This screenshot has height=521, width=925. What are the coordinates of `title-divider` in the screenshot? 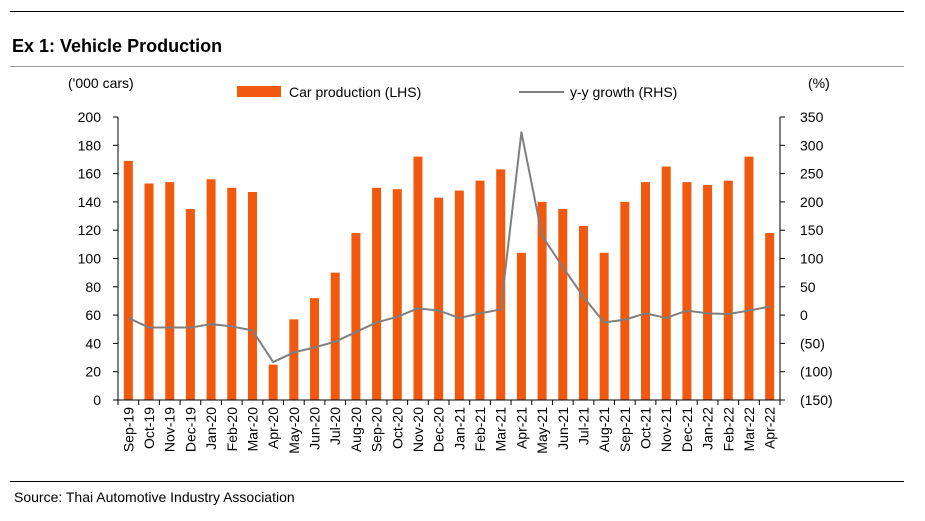 It's located at (457, 66).